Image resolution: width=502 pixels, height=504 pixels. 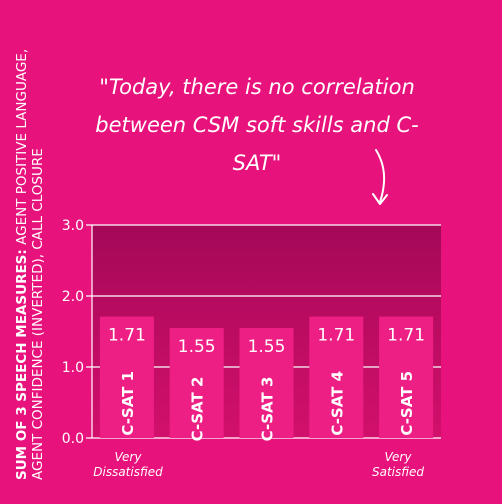 I want to click on y-tick-label: 2.0, so click(x=73, y=297).